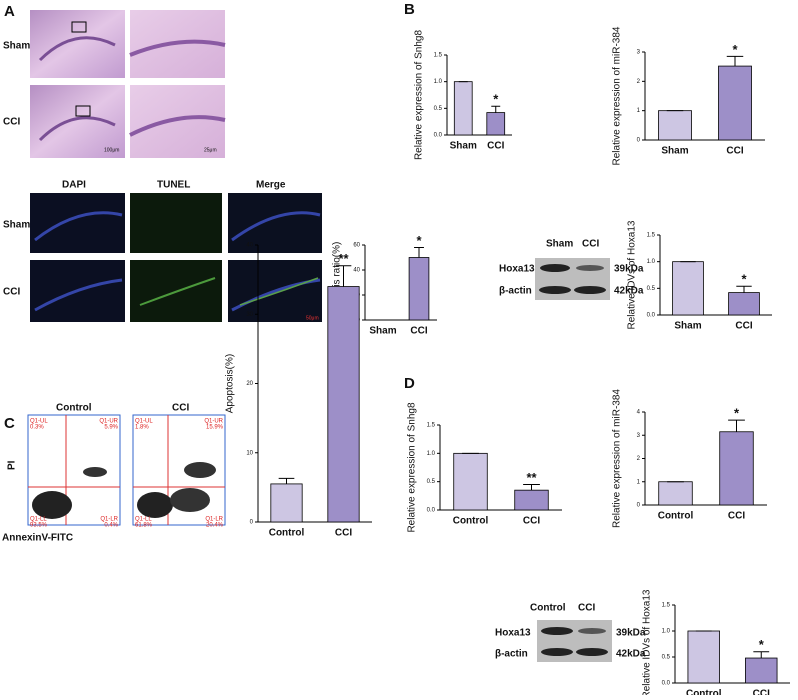 This screenshot has width=798, height=700. What do you see at coordinates (639, 413) in the screenshot?
I see `y-tick-label: 4` at bounding box center [639, 413].